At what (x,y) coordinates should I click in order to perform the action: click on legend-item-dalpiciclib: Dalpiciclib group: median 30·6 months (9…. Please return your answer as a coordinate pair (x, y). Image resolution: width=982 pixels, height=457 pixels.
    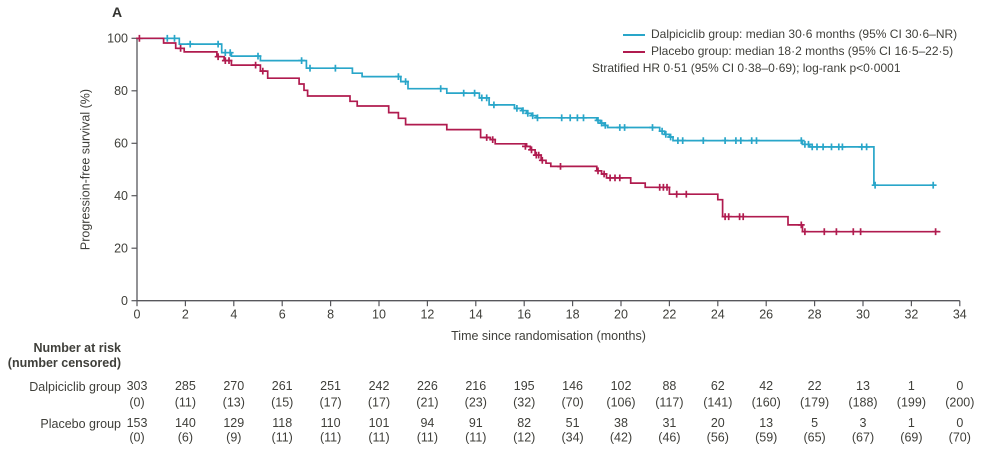
    Looking at the image, I should click on (774, 34).